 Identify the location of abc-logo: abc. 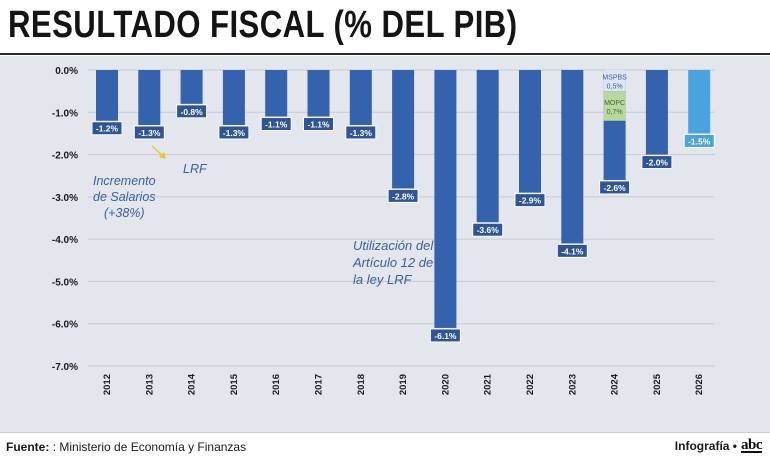
(752, 445).